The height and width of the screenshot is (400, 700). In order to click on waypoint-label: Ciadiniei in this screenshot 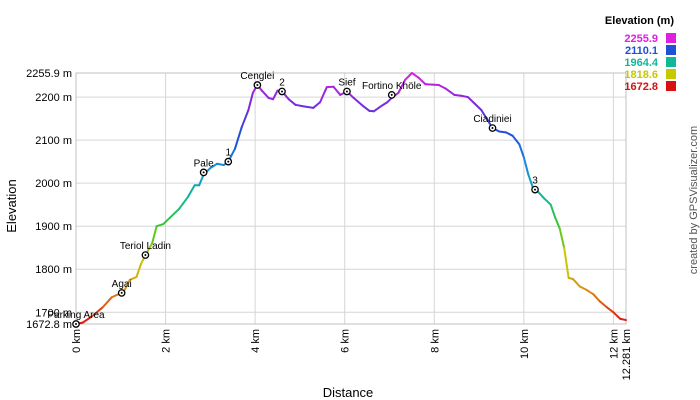, I will do `click(492, 119)`.